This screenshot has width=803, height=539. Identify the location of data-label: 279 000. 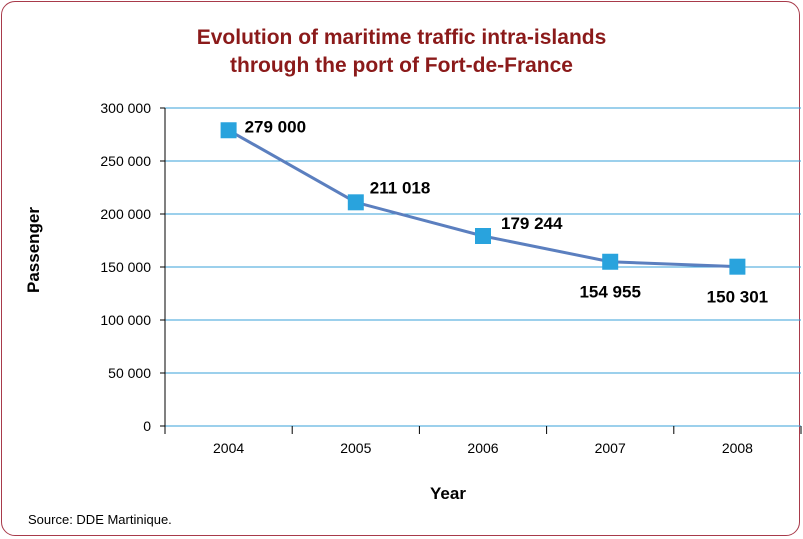
(275, 126).